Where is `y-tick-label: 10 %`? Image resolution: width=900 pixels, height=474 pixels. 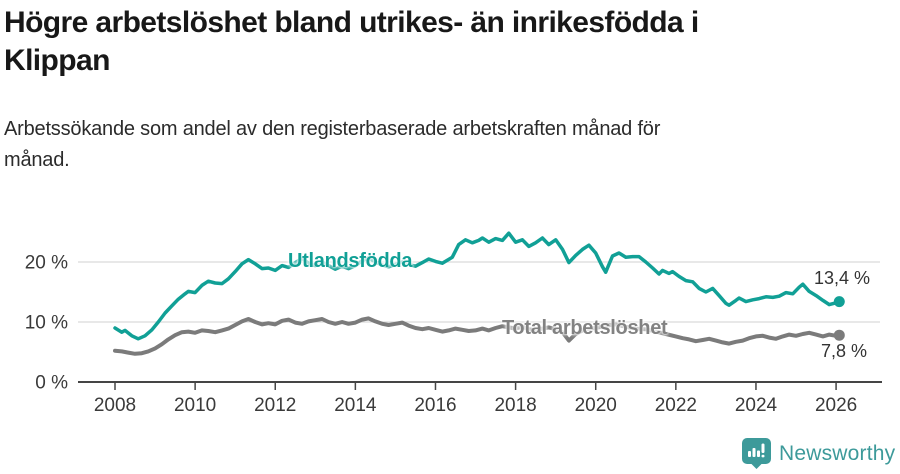 y-tick-label: 10 % is located at coordinates (46, 323).